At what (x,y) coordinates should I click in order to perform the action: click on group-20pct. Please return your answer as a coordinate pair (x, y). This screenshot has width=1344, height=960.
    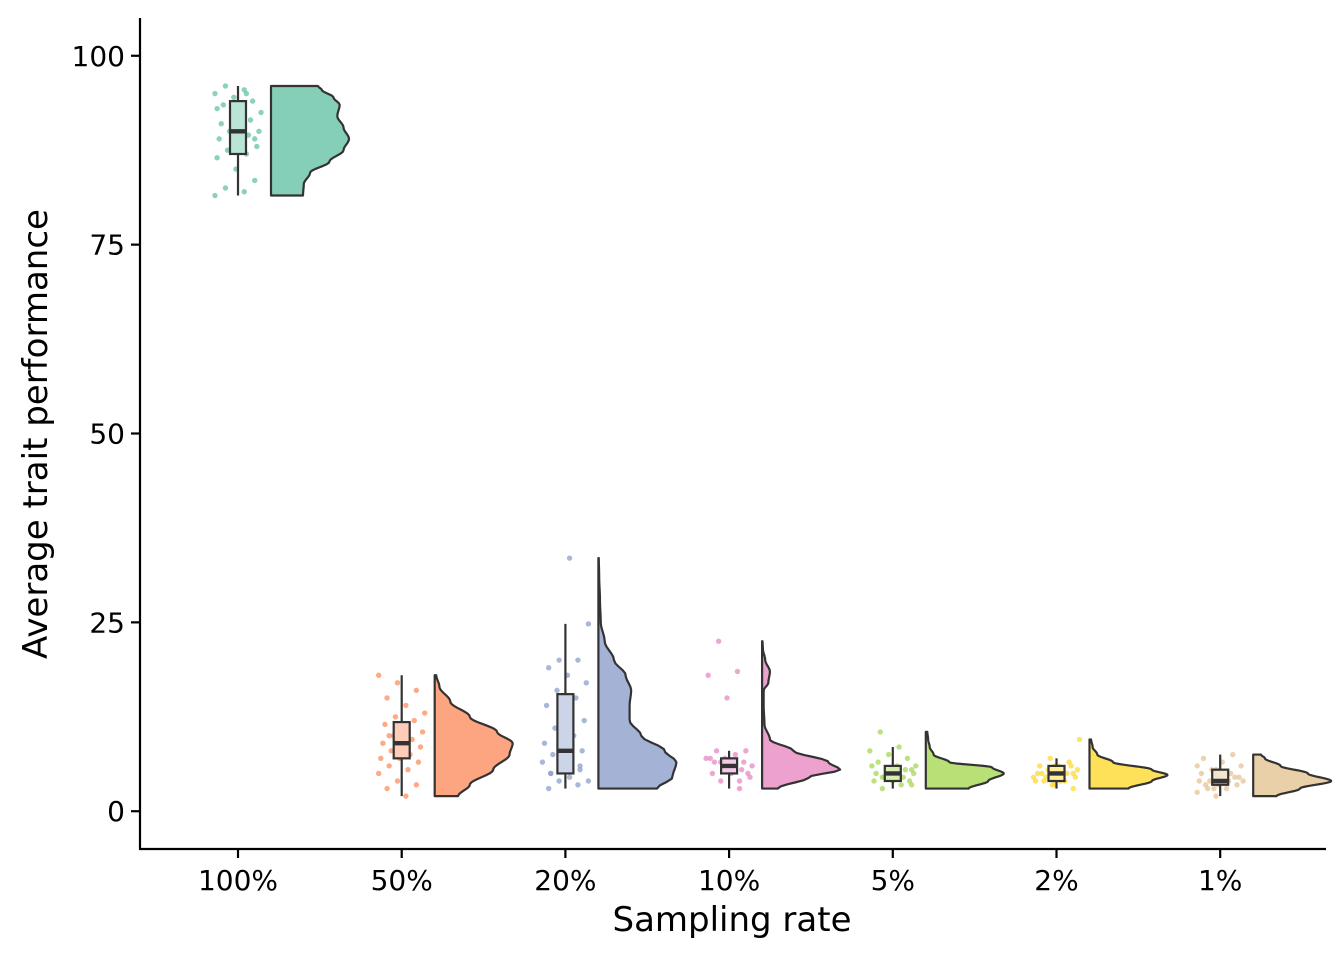
    Looking at the image, I should click on (608, 673).